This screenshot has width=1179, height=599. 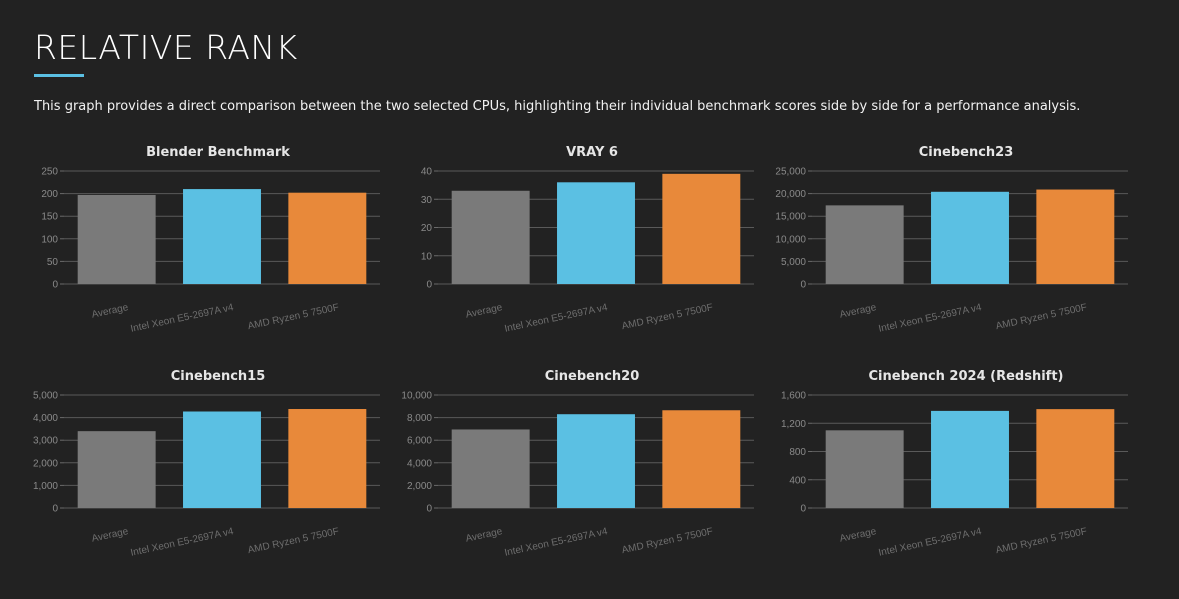 I want to click on y-tick-label: 1,600, so click(x=793, y=396).